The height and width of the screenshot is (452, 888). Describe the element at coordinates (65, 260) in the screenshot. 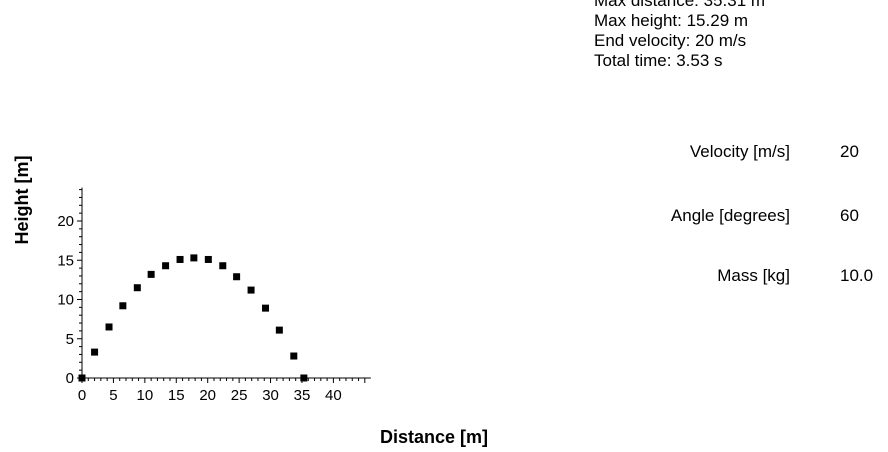

I see `y-tick-label: 15` at that location.